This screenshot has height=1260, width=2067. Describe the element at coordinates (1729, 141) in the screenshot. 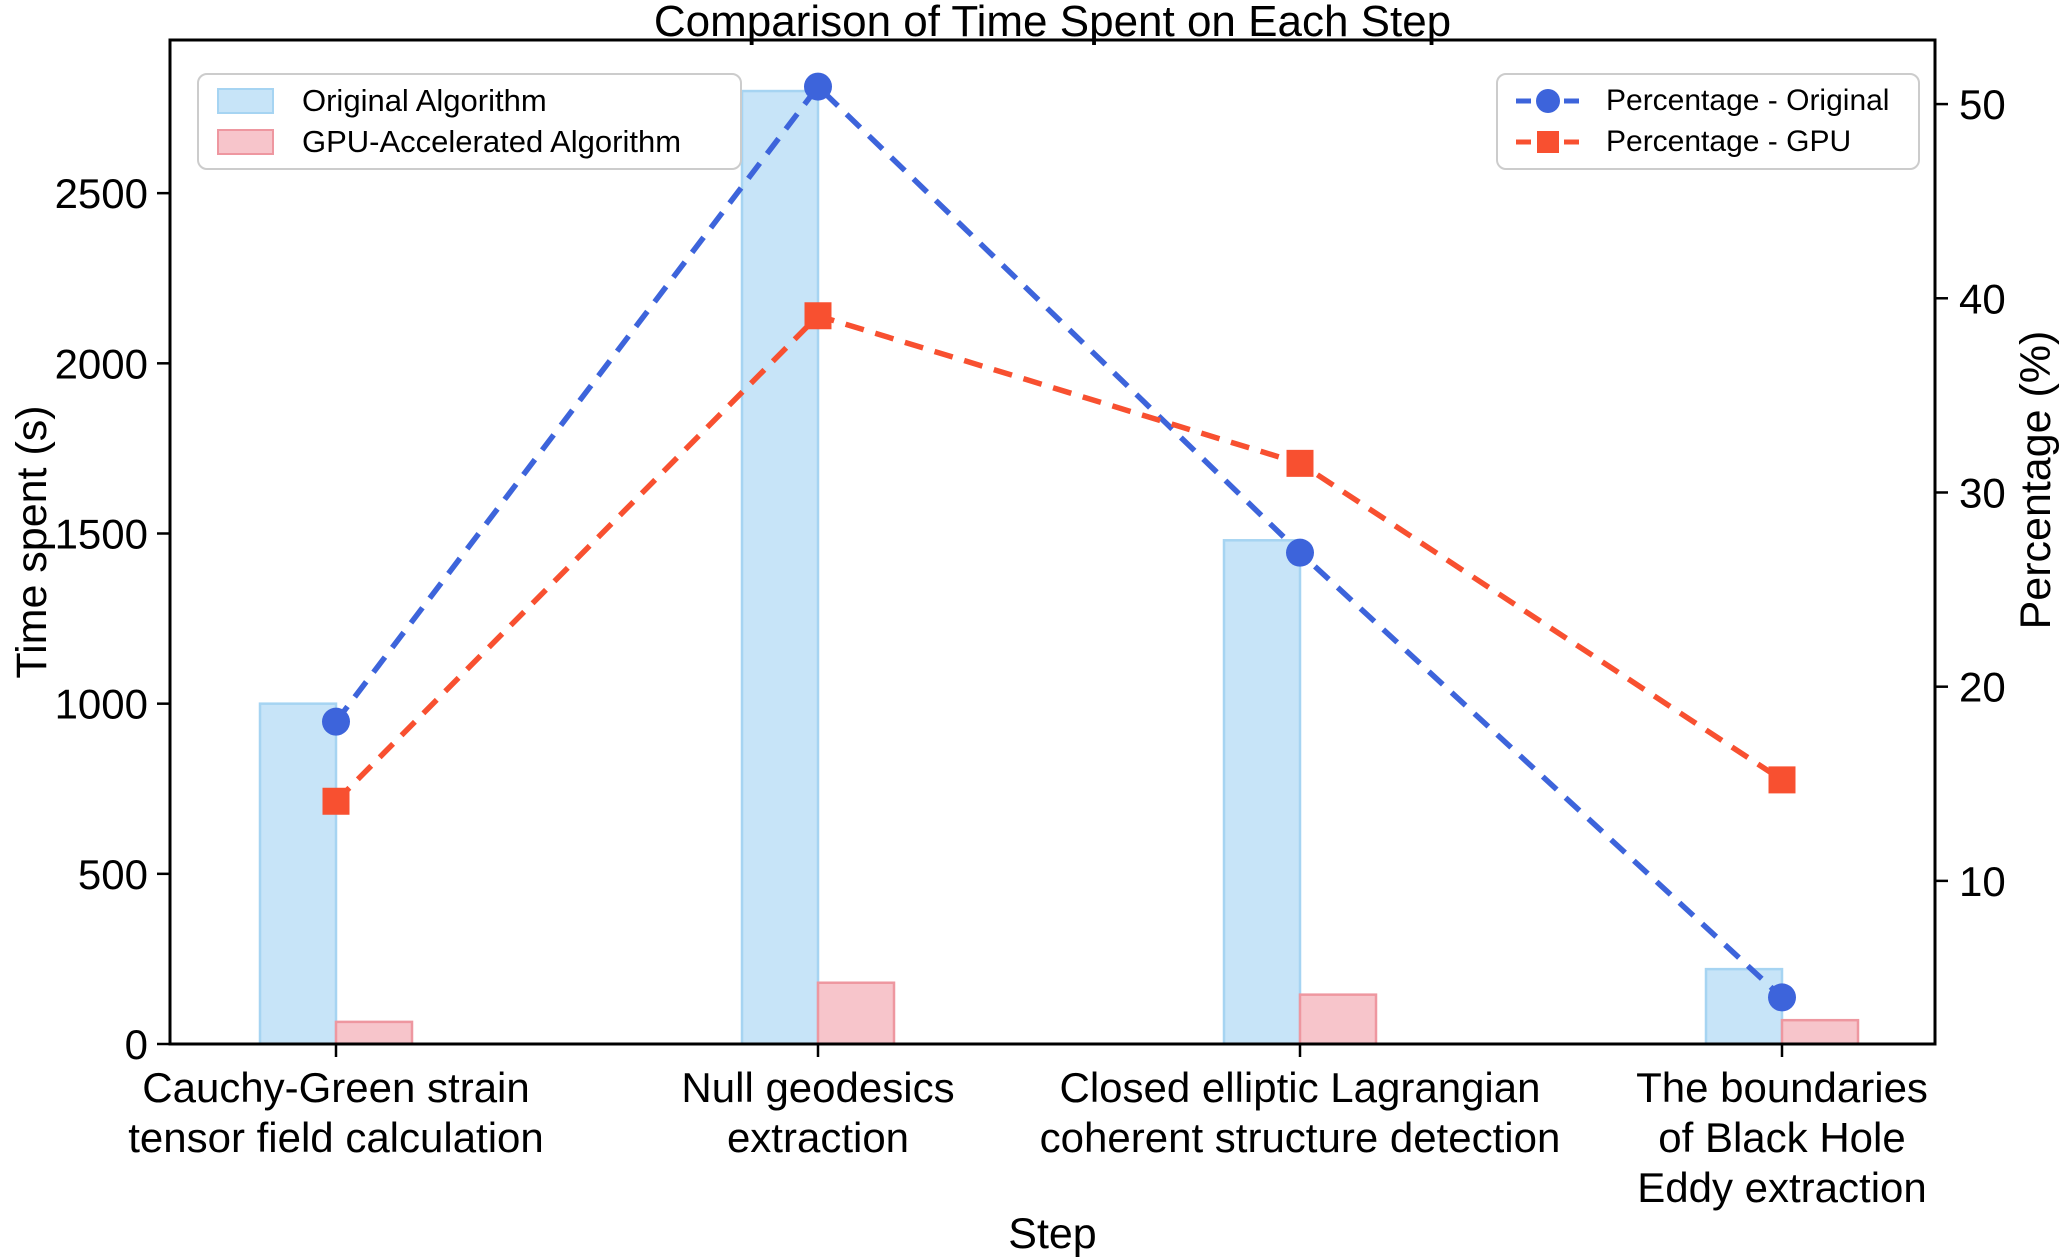

I see `legend-label-pct-gpu: Percentage - GPU` at that location.